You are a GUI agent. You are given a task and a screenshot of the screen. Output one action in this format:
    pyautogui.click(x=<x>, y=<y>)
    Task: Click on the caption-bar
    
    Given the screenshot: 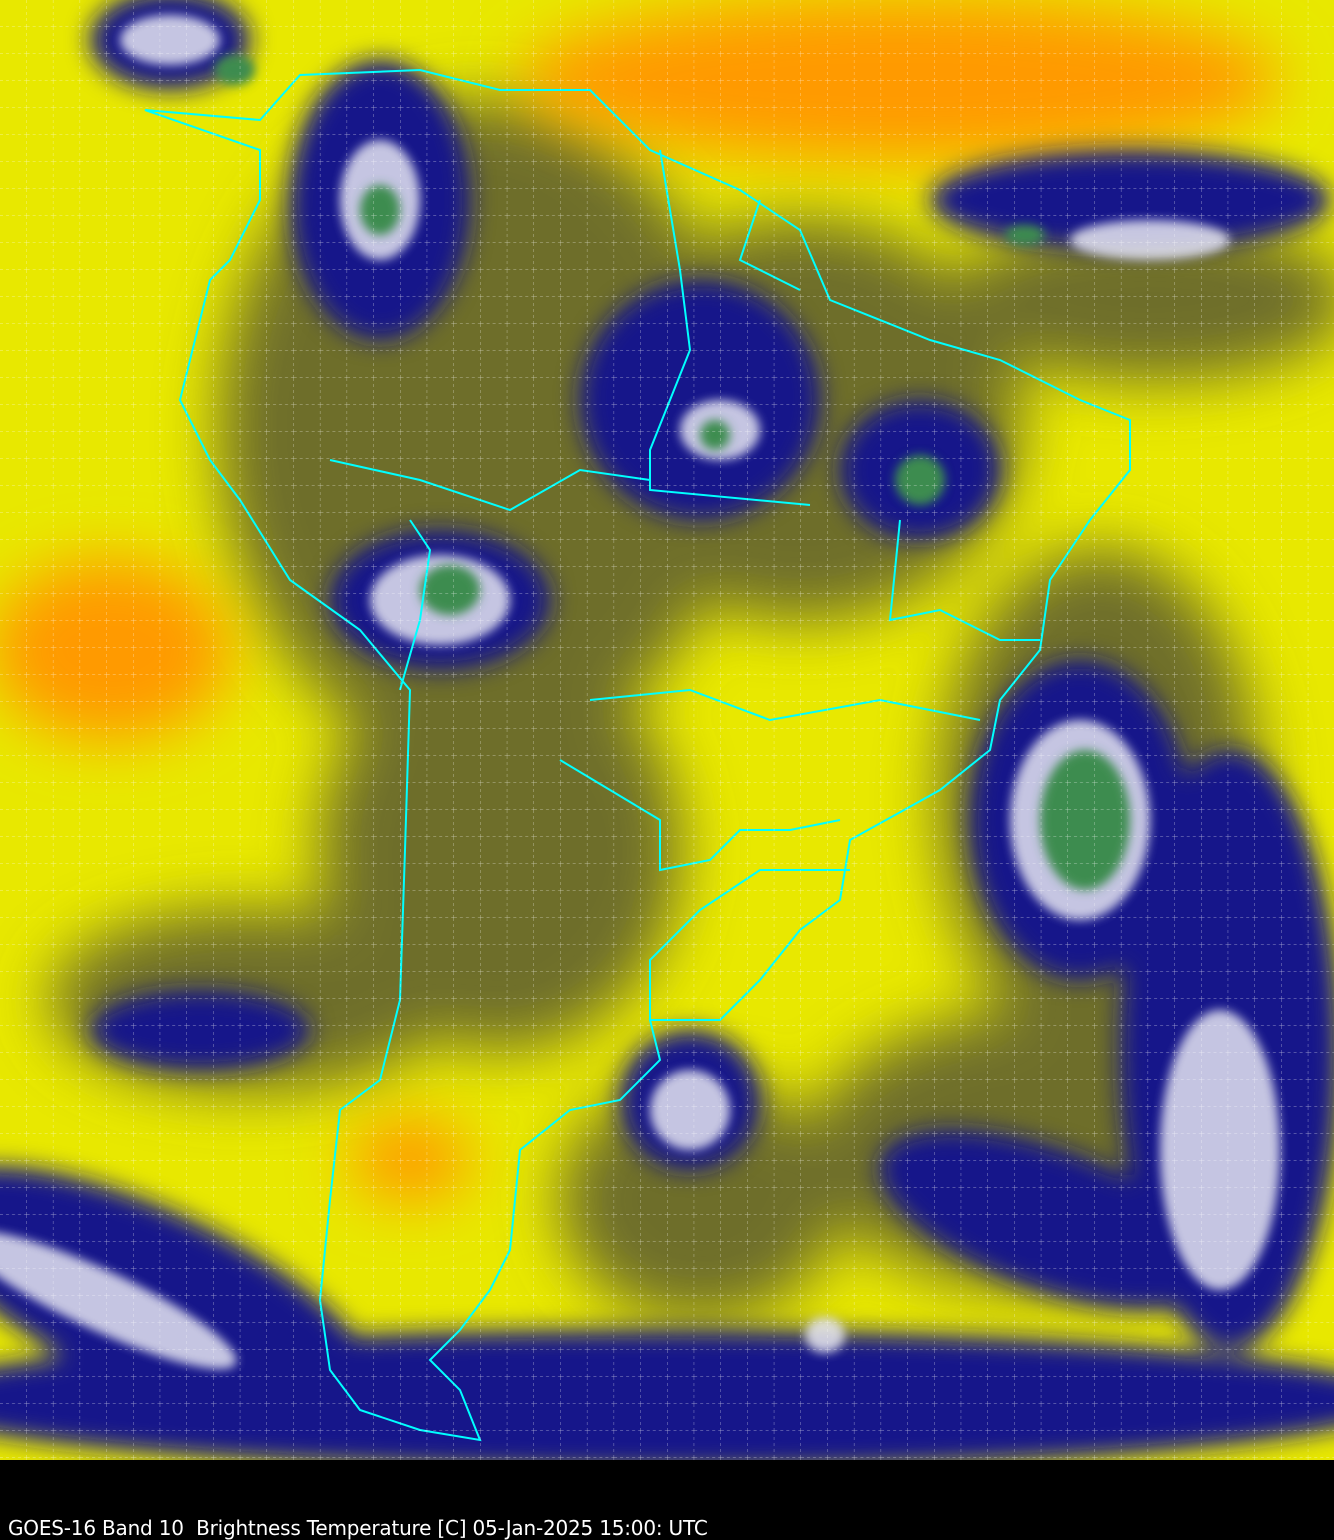 What is the action you would take?
    pyautogui.click(x=667, y=1500)
    